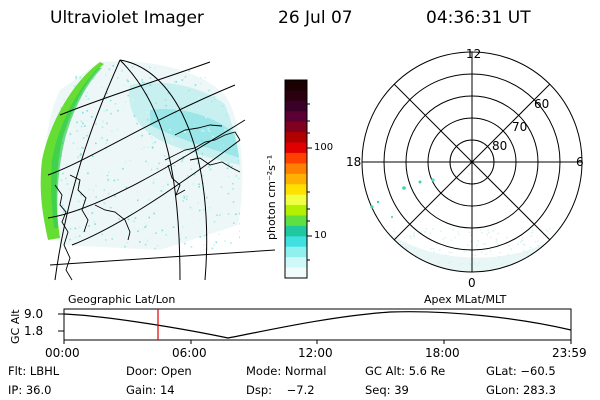 The height and width of the screenshot is (400, 600). Describe the element at coordinates (34, 314) in the screenshot. I see `altitude-ytick-high: 9.0` at that location.